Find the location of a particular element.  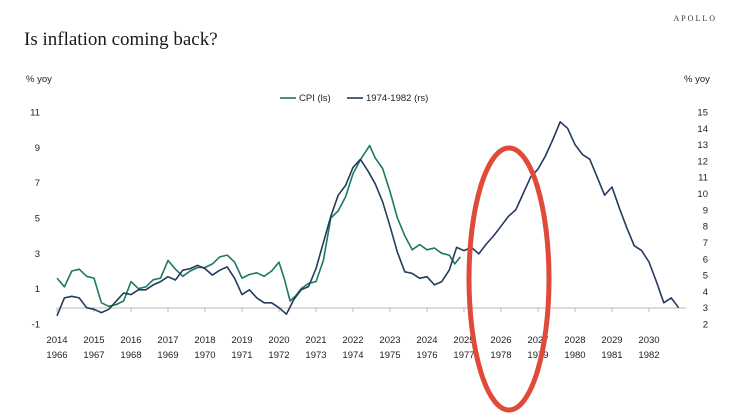

y-right-tick: 15 is located at coordinates (702, 113).